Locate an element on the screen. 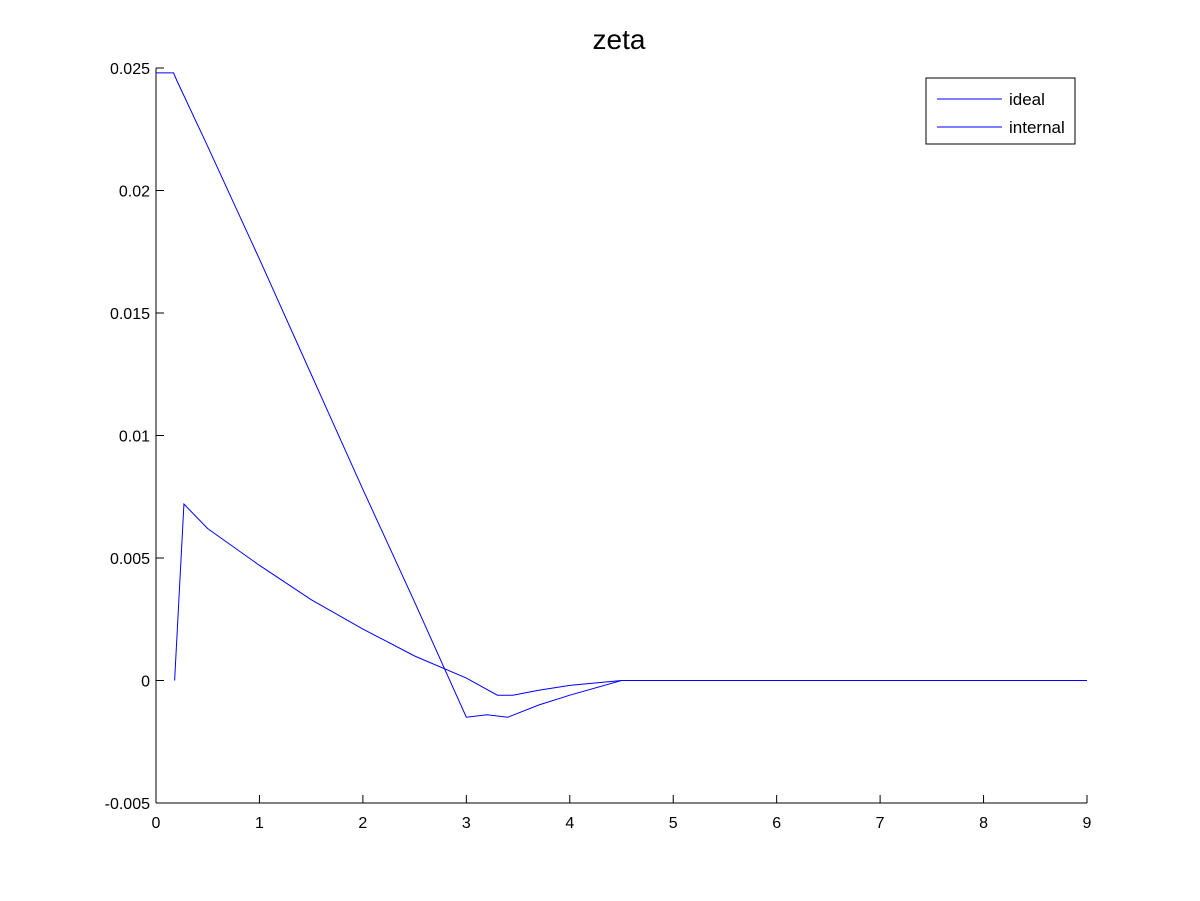 The image size is (1200, 901). legend-label: ideal is located at coordinates (1027, 99).